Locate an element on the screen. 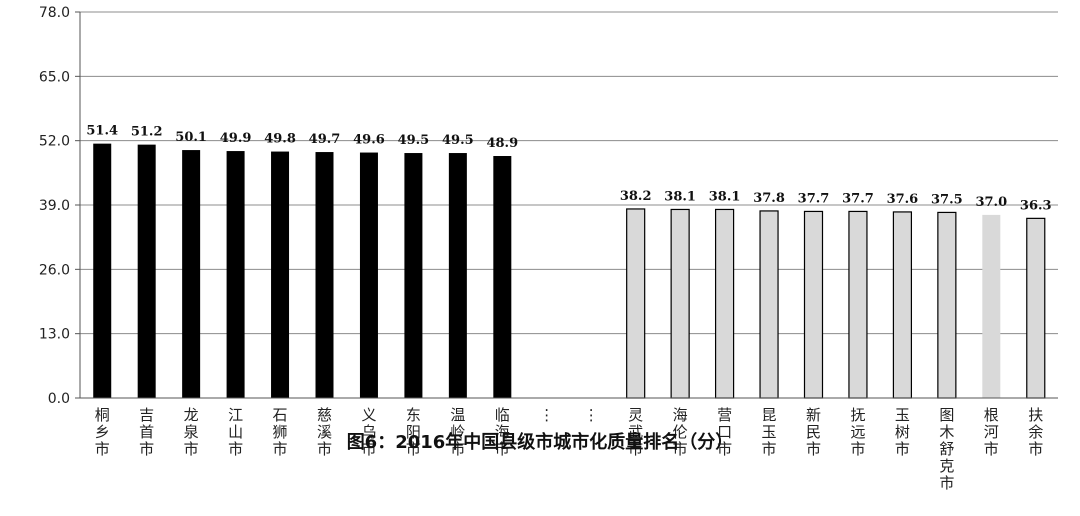  y-tick-label: 52.0 is located at coordinates (54, 142).